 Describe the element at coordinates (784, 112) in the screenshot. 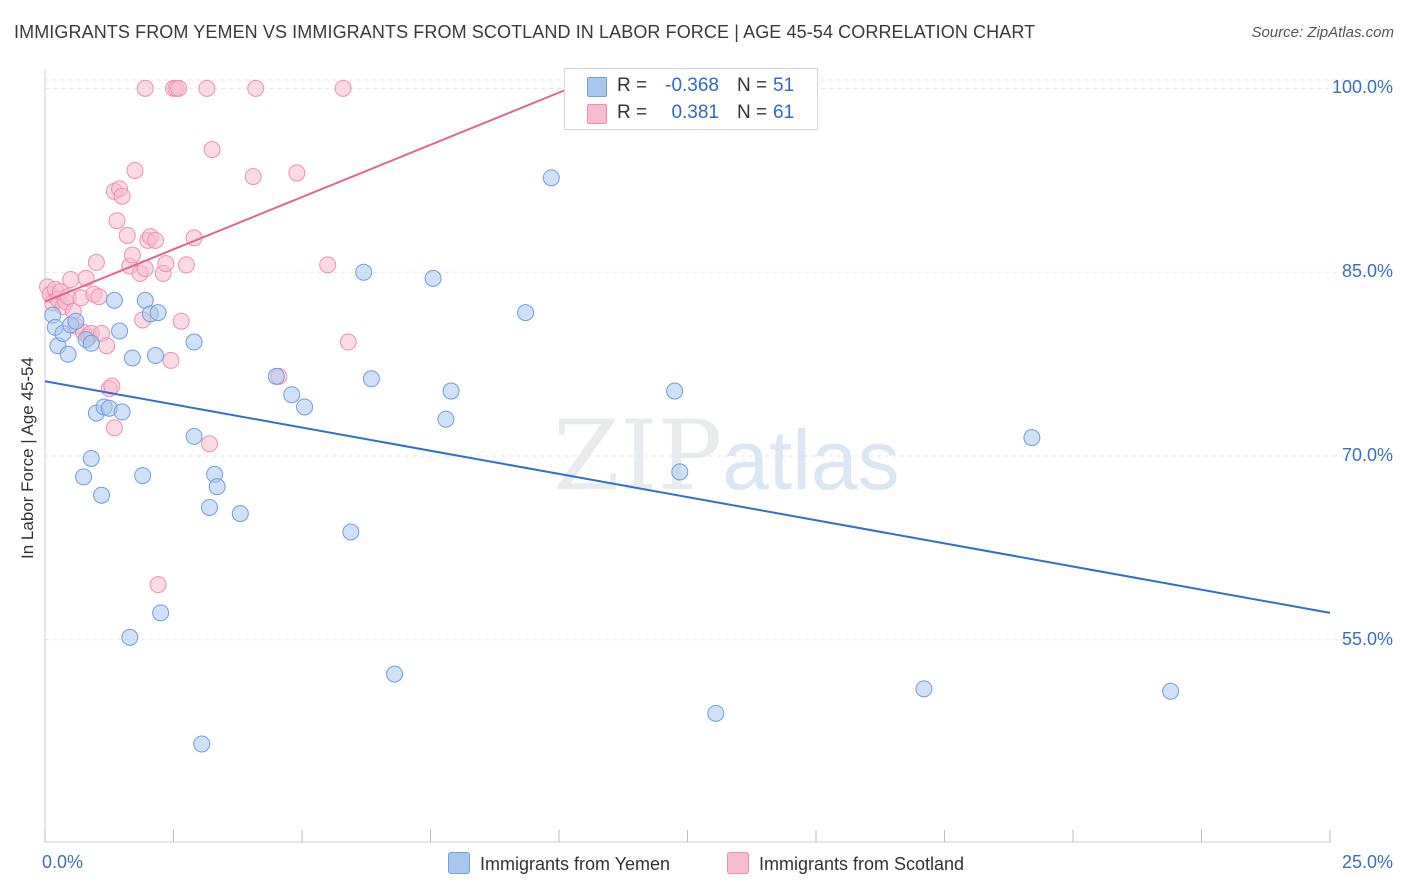

I see `n-value: 61` at that location.